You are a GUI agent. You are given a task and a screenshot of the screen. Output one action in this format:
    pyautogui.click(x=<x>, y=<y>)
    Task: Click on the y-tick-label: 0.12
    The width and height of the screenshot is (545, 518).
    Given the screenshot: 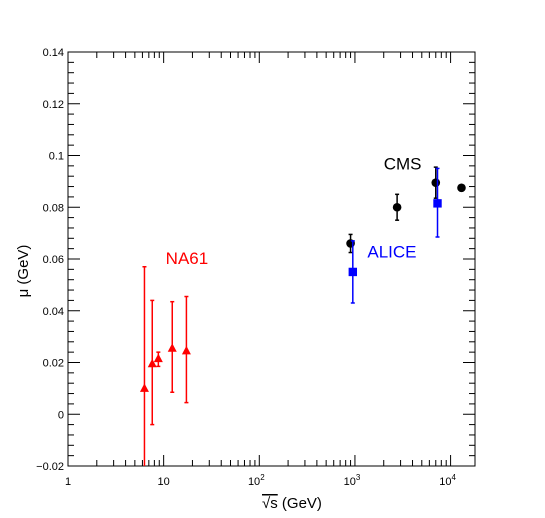 What is the action you would take?
    pyautogui.click(x=53, y=105)
    